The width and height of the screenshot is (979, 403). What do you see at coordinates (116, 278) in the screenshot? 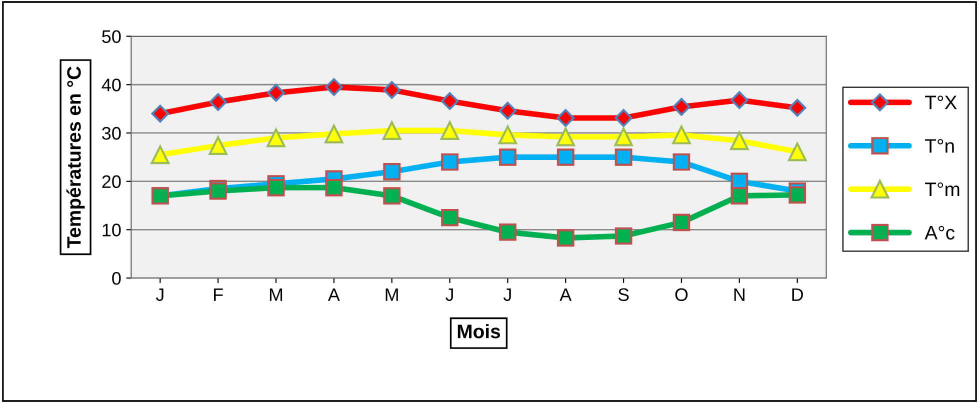
I see `y-tick-label: 0` at bounding box center [116, 278].